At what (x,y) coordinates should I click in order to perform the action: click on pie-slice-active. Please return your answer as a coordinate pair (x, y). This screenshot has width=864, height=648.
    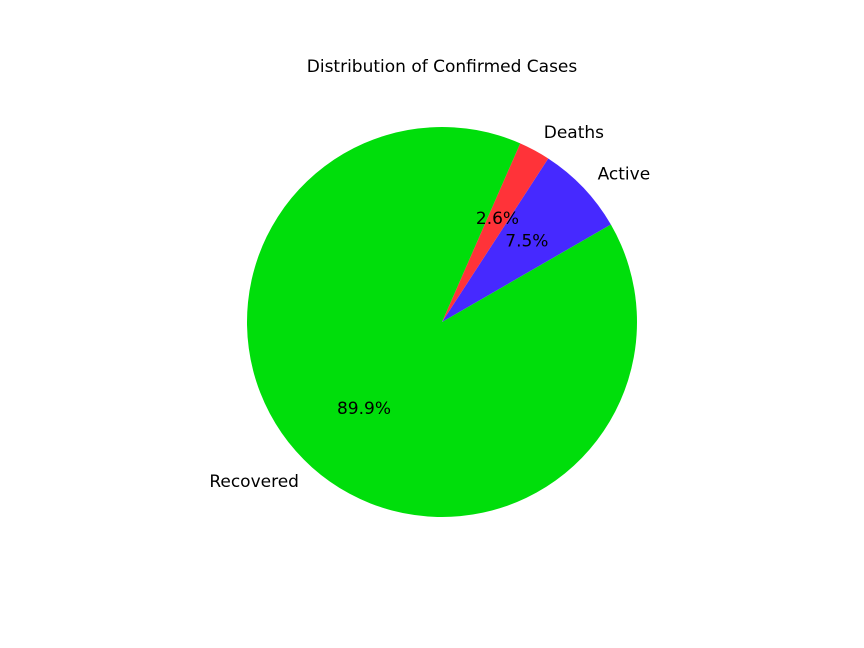
    Looking at the image, I should click on (526, 240).